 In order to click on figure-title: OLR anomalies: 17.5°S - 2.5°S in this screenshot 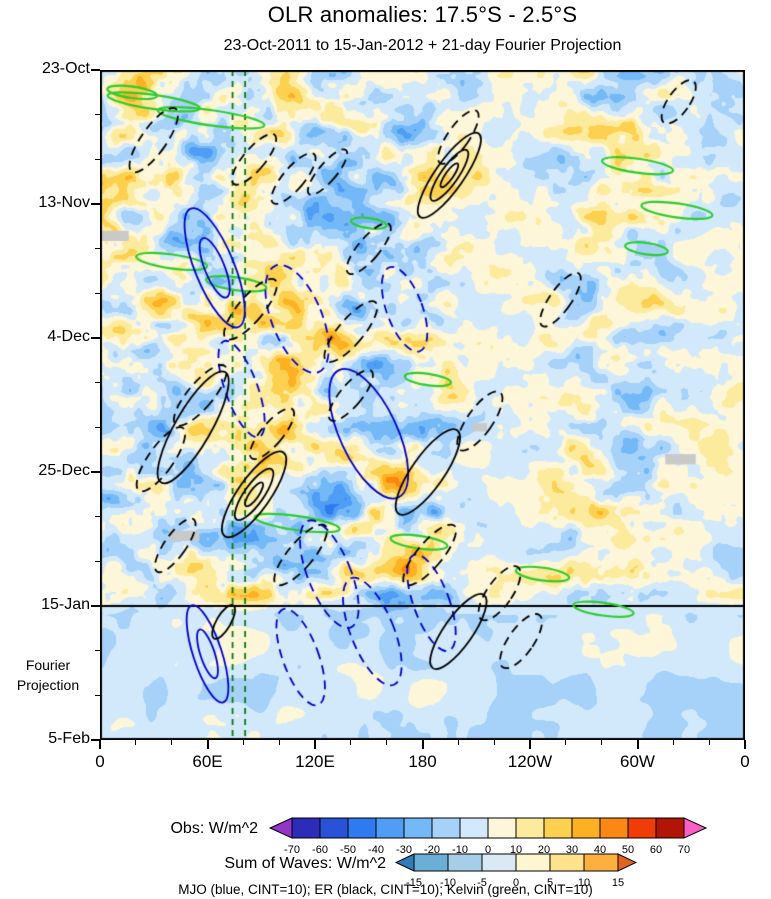, I will do `click(422, 14)`.